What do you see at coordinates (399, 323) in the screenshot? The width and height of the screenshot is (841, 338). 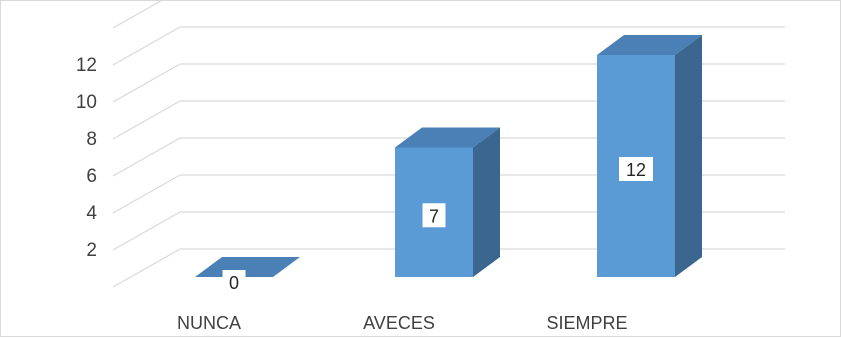 I see `x-category-label: AVECES` at bounding box center [399, 323].